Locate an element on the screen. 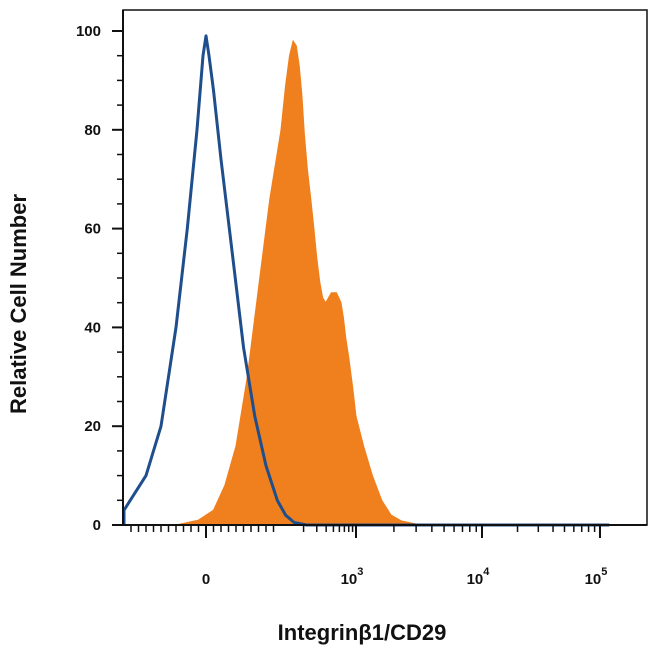 The height and width of the screenshot is (652, 650). x-axis-ticks: 0 10³ 10⁴ 10⁵ is located at coordinates (369, 556).